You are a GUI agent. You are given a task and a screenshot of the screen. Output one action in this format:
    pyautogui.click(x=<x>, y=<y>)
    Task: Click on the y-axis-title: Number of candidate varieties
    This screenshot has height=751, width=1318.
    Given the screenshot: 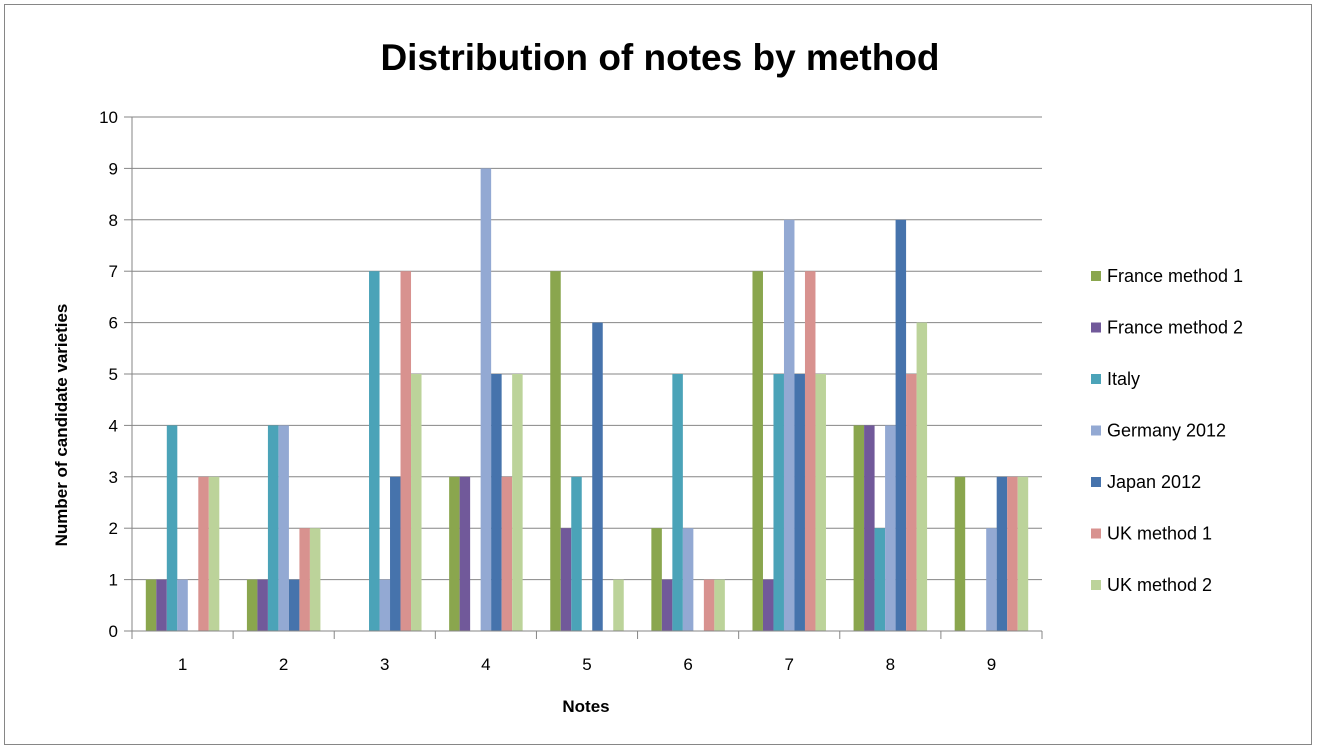 What is the action you would take?
    pyautogui.click(x=61, y=425)
    